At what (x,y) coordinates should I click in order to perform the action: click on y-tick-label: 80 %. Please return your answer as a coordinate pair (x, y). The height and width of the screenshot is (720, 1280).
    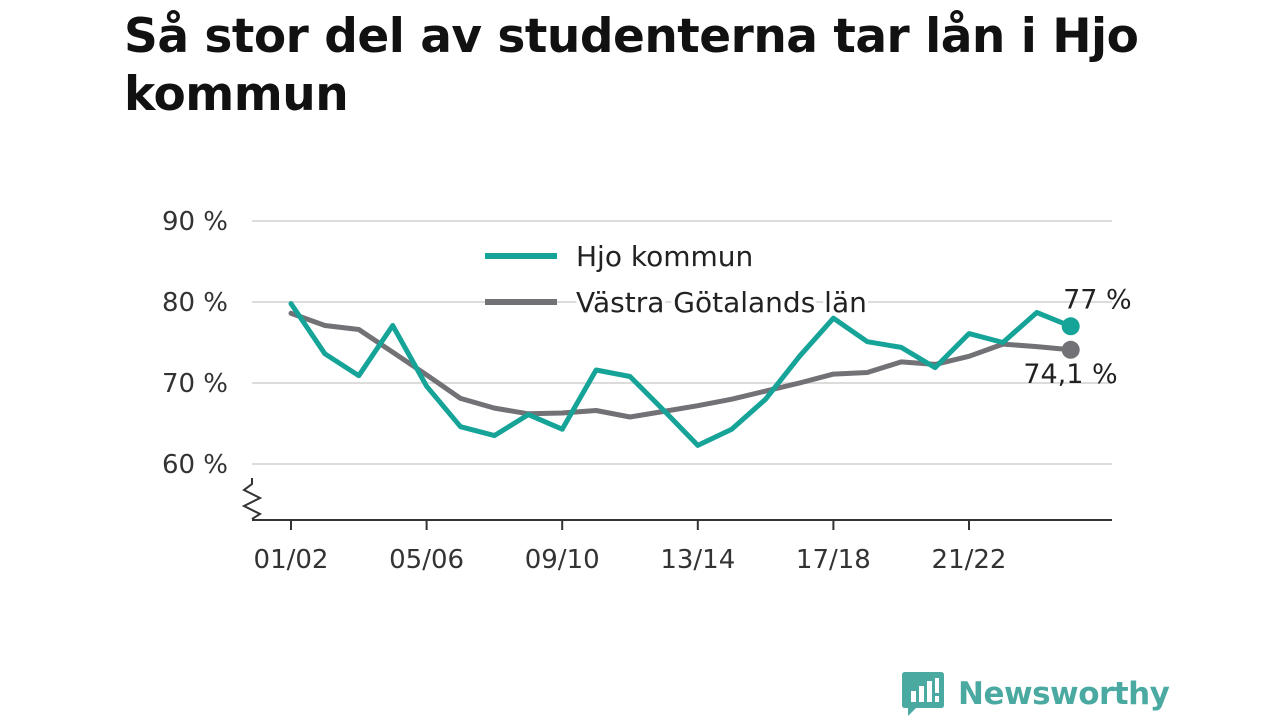
    Looking at the image, I should click on (195, 303).